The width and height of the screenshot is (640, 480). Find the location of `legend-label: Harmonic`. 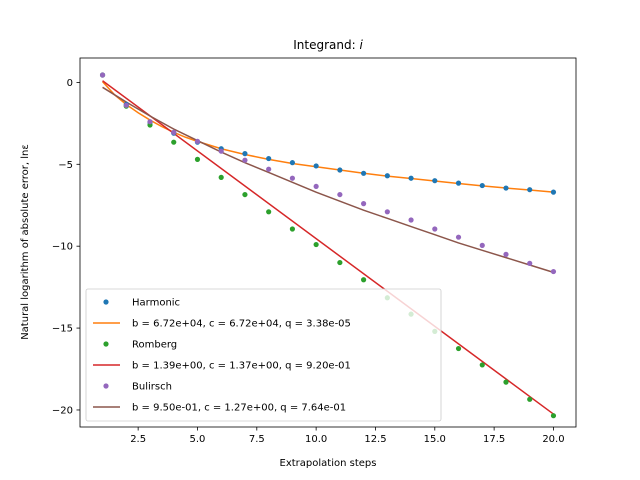

legend-label: Harmonic is located at coordinates (156, 303).